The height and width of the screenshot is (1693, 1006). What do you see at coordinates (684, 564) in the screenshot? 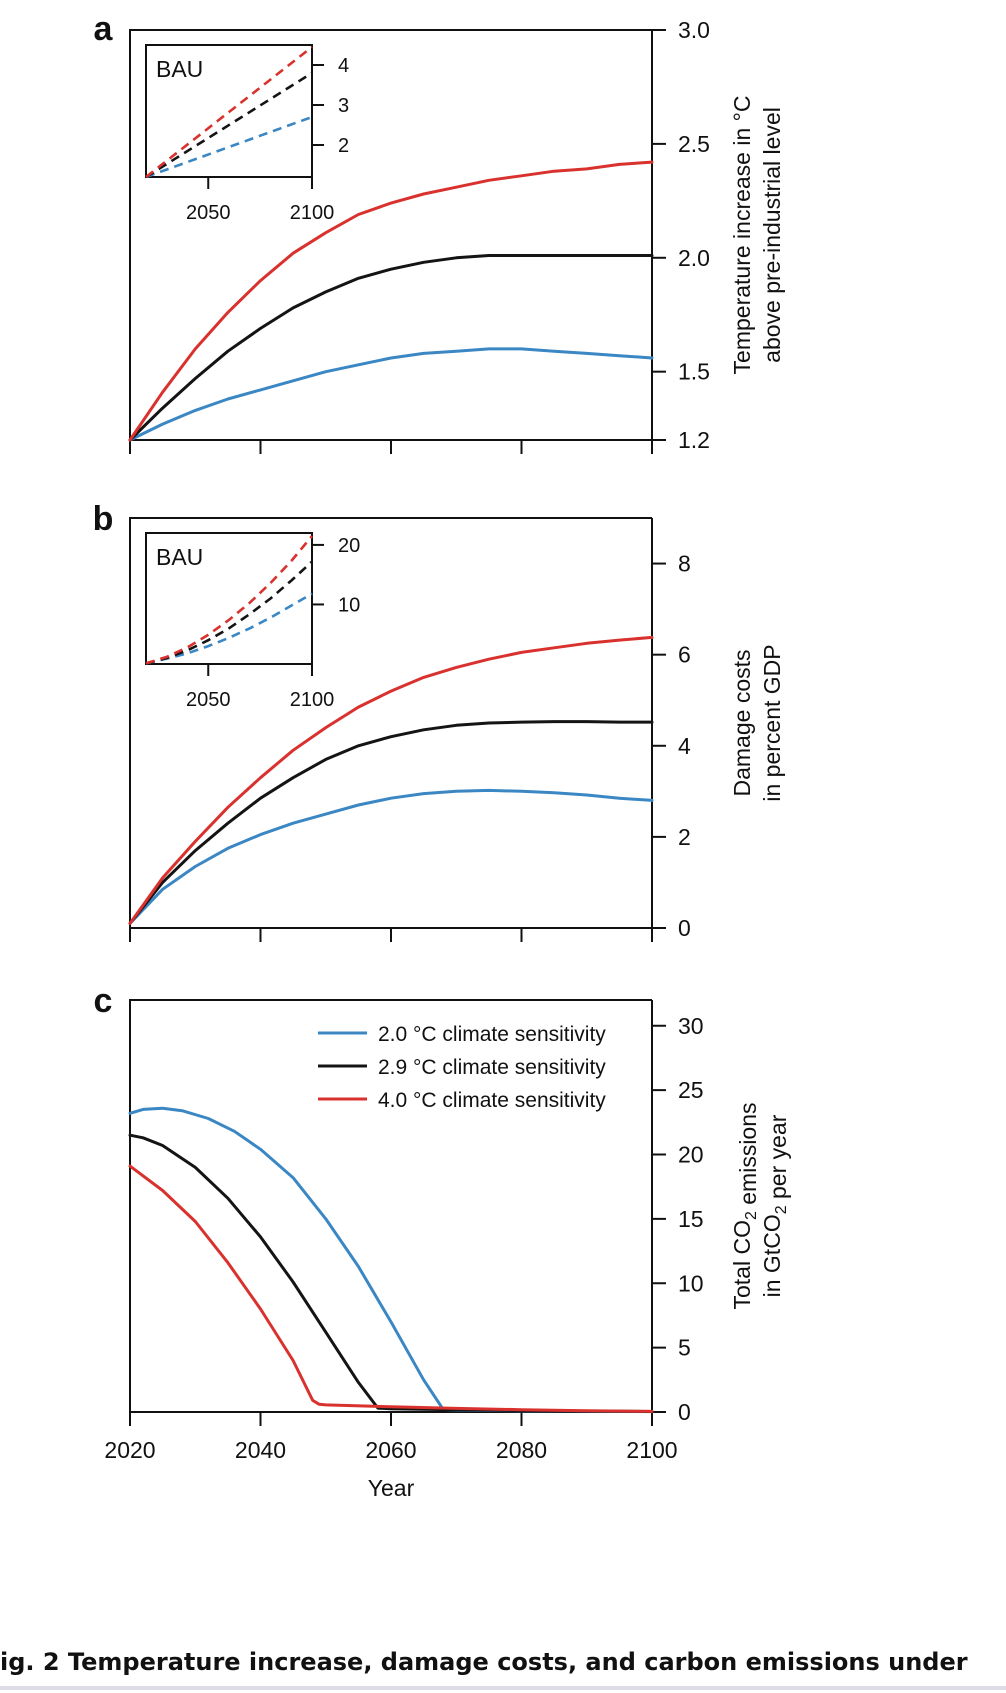
I see `y-tick-label: 8` at bounding box center [684, 564].